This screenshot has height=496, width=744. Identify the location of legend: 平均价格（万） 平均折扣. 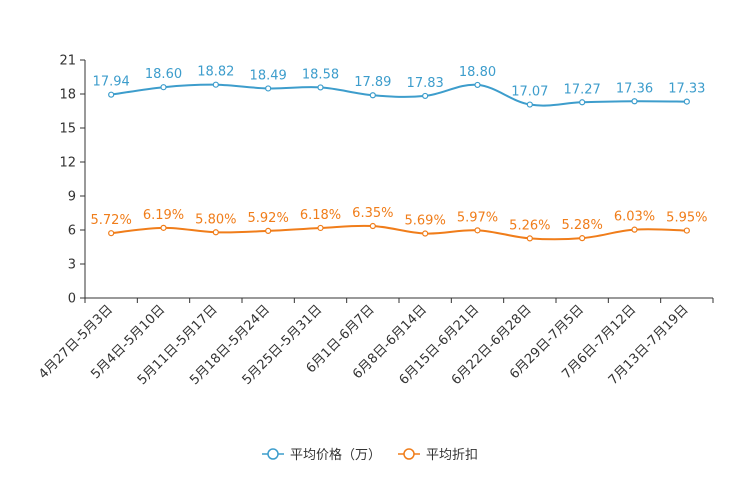
(370, 455).